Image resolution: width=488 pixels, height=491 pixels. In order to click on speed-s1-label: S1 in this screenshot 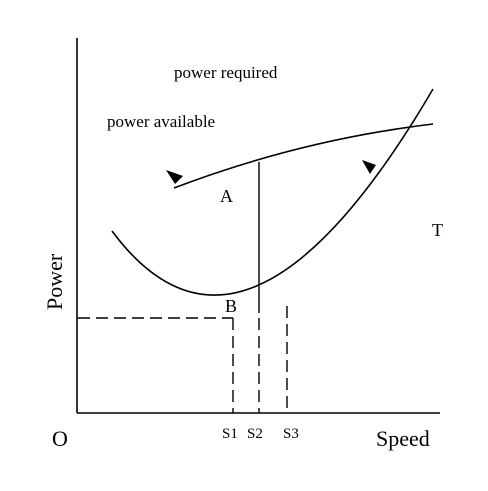, I will do `click(230, 434)`.